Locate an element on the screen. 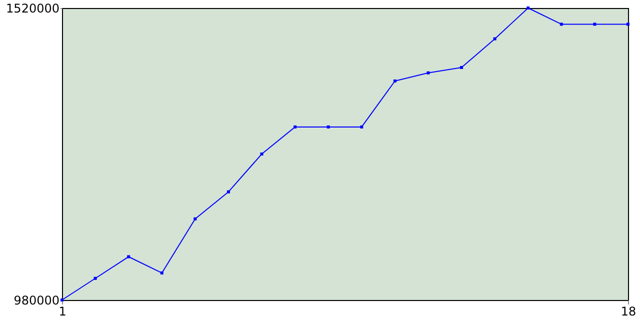 The image size is (640, 320). y-tick-label: 980000 is located at coordinates (37, 301).